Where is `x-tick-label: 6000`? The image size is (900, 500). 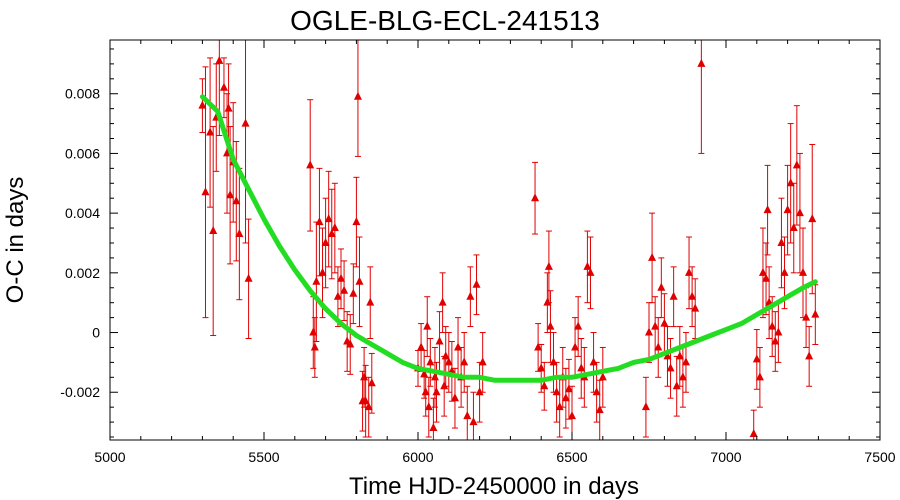 x-tick-label: 6000 is located at coordinates (417, 457).